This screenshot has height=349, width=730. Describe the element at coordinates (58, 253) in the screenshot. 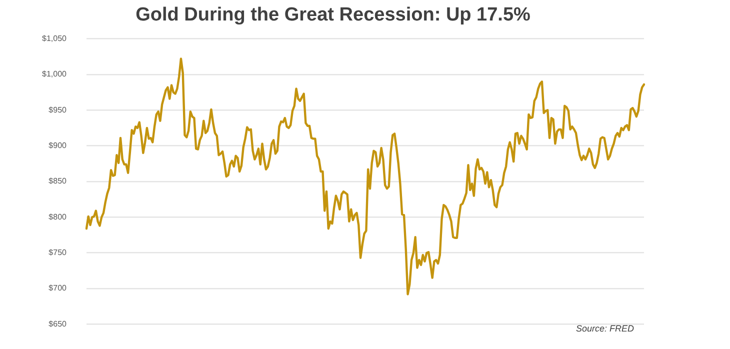

I see `y-tick-label: $750` at that location.